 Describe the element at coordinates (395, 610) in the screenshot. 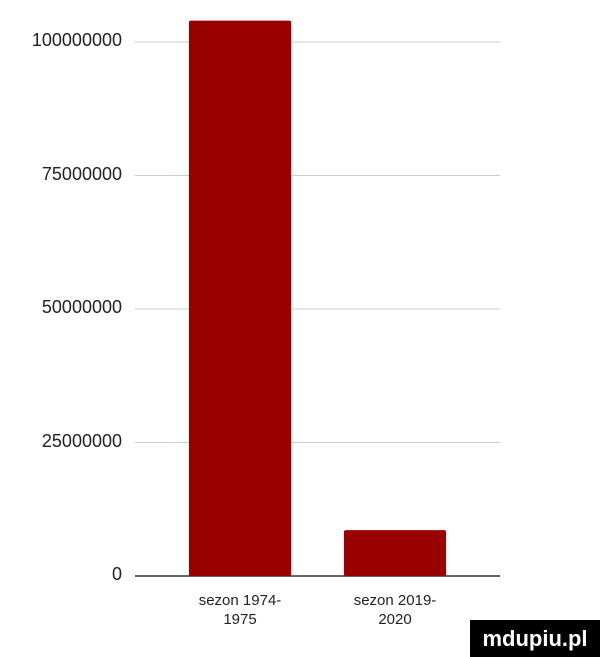

I see `x-tick-label: sezon 2019-2020` at that location.